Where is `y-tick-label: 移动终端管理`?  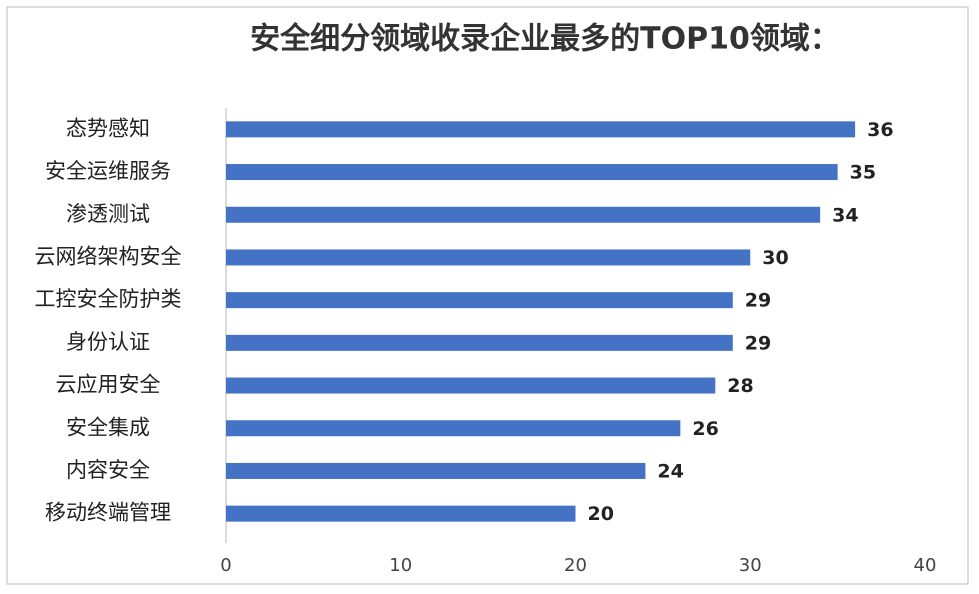
y-tick-label: 移动终端管理 is located at coordinates (108, 513).